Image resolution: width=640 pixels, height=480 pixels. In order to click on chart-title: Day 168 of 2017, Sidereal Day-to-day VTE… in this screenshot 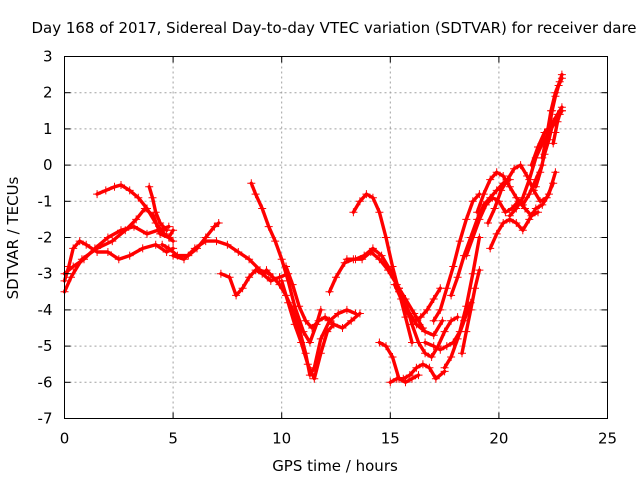, I will do `click(333, 28)`.